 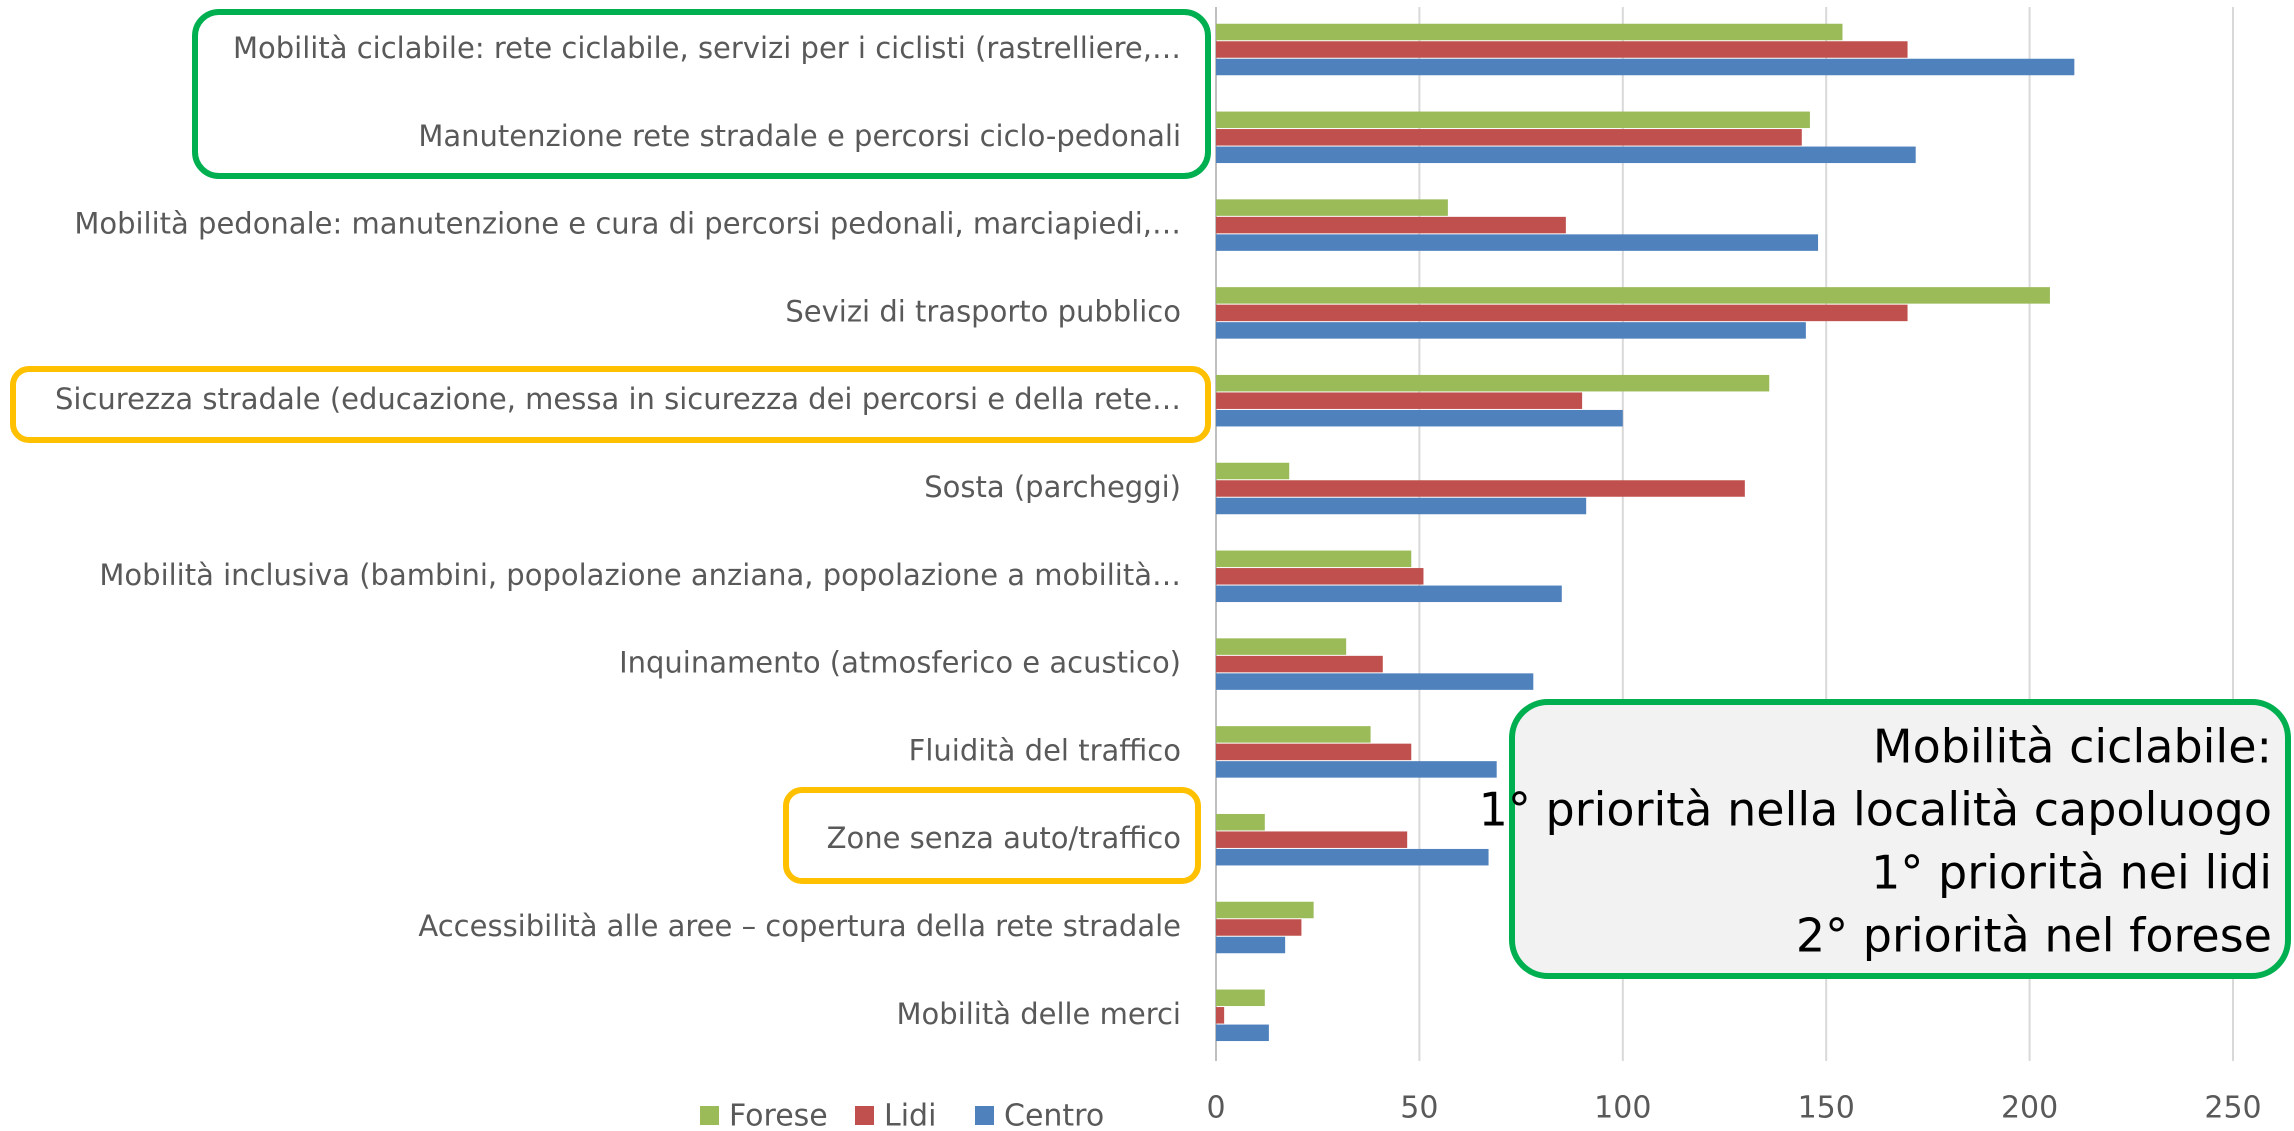 What do you see at coordinates (2072, 747) in the screenshot?
I see `annotation-text: Mobilità ciclabile:` at bounding box center [2072, 747].